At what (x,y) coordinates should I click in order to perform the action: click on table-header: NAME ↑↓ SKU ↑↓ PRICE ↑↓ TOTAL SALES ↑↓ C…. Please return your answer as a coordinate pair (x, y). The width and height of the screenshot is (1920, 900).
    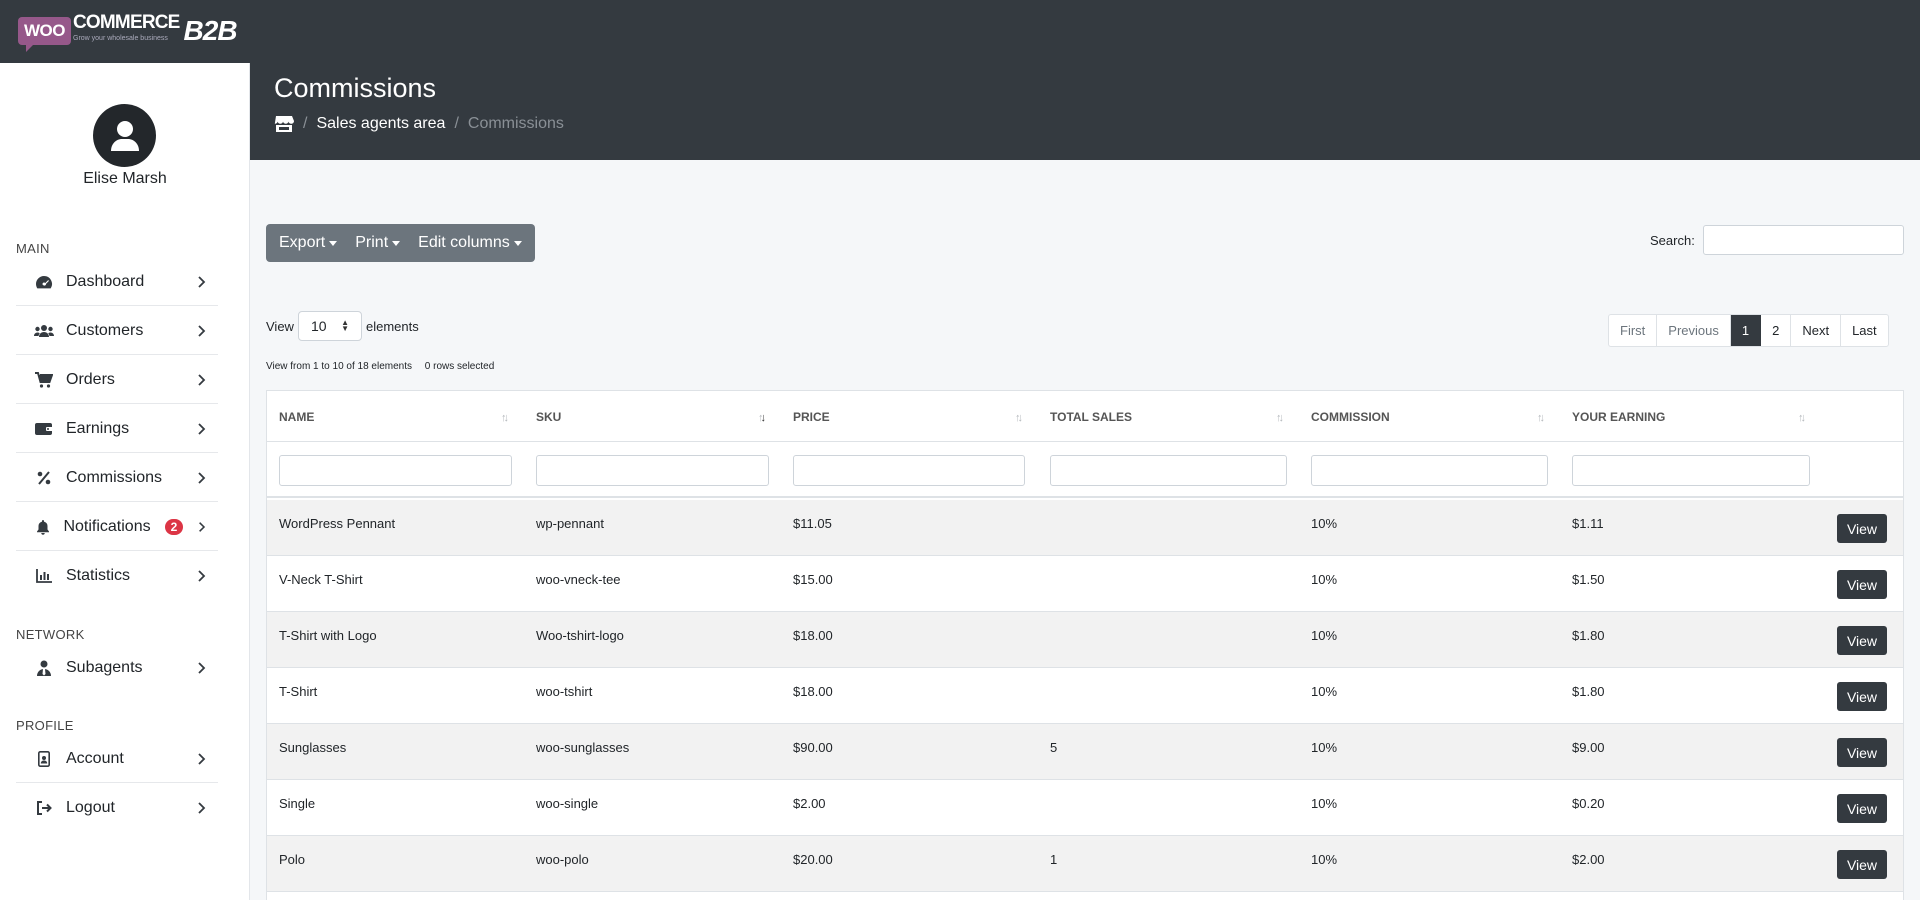
    Looking at the image, I should click on (1085, 416).